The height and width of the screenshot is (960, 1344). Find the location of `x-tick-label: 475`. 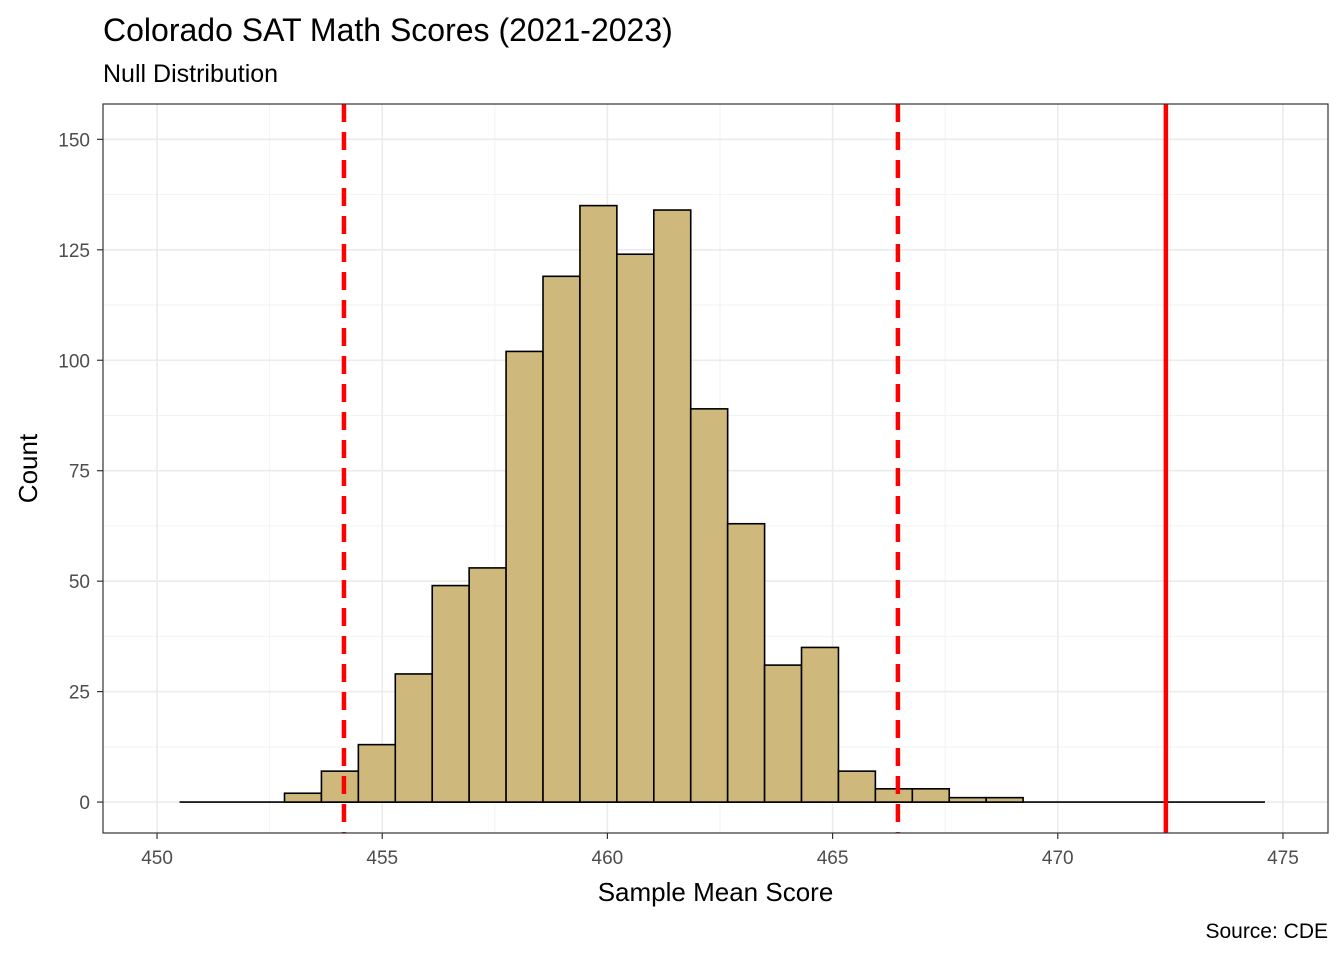

x-tick-label: 475 is located at coordinates (1283, 858).